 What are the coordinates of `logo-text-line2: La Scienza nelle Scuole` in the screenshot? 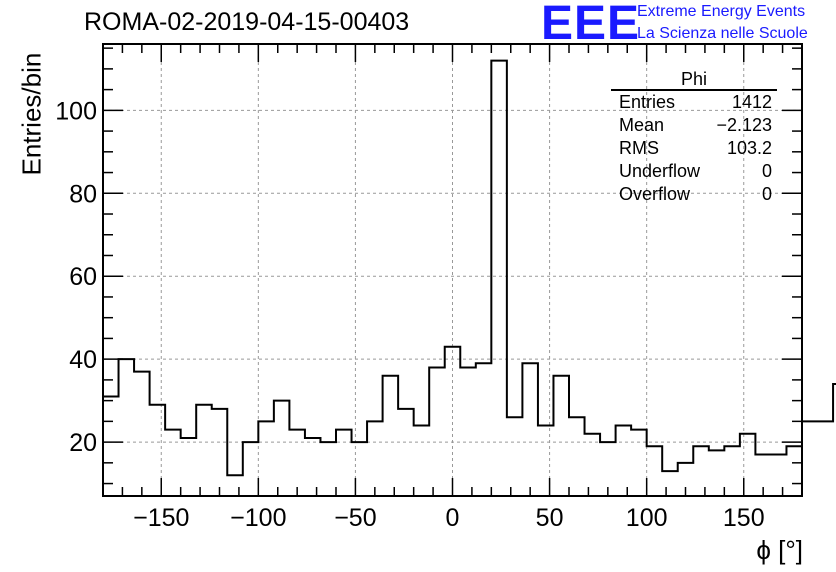 It's located at (722, 33).